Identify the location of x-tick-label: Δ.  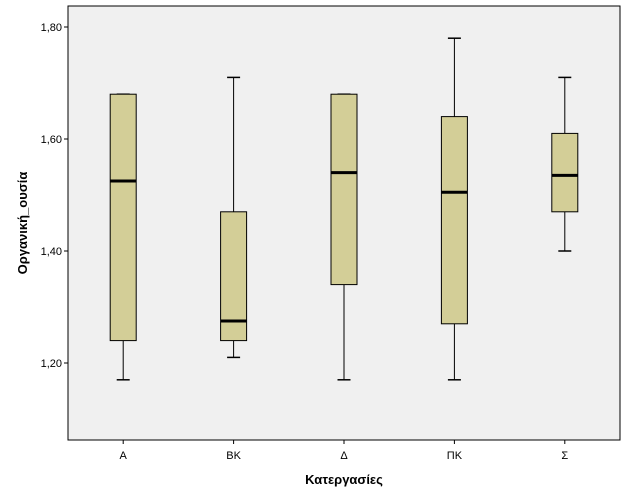
(344, 456).